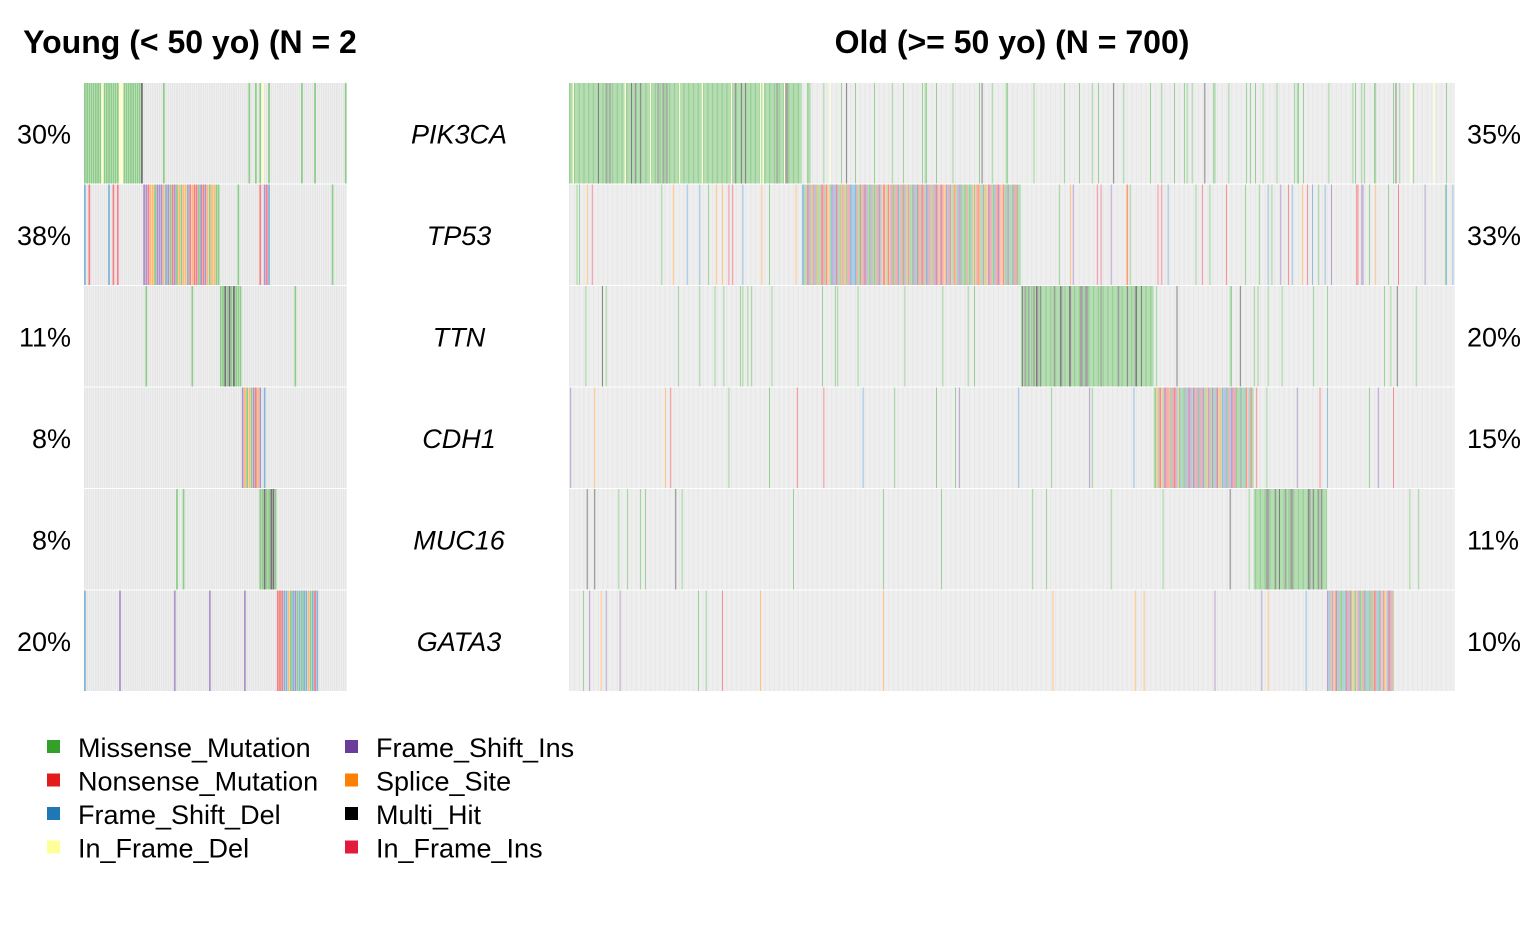  Describe the element at coordinates (234, 336) in the screenshot. I see `young-ttn-cell` at that location.